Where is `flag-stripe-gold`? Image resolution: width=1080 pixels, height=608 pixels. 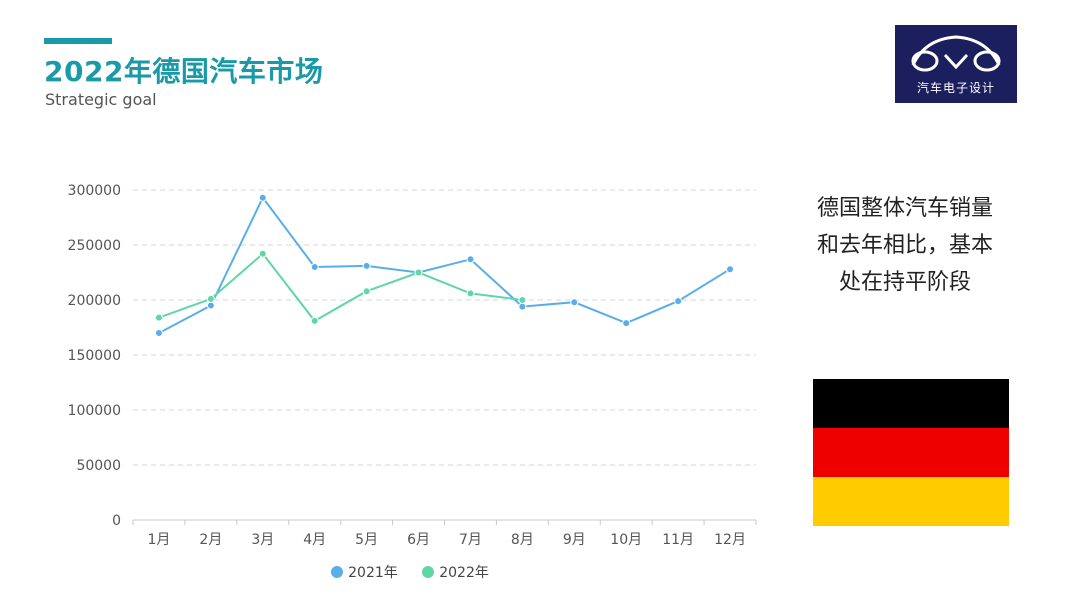
flag-stripe-gold is located at coordinates (911, 501).